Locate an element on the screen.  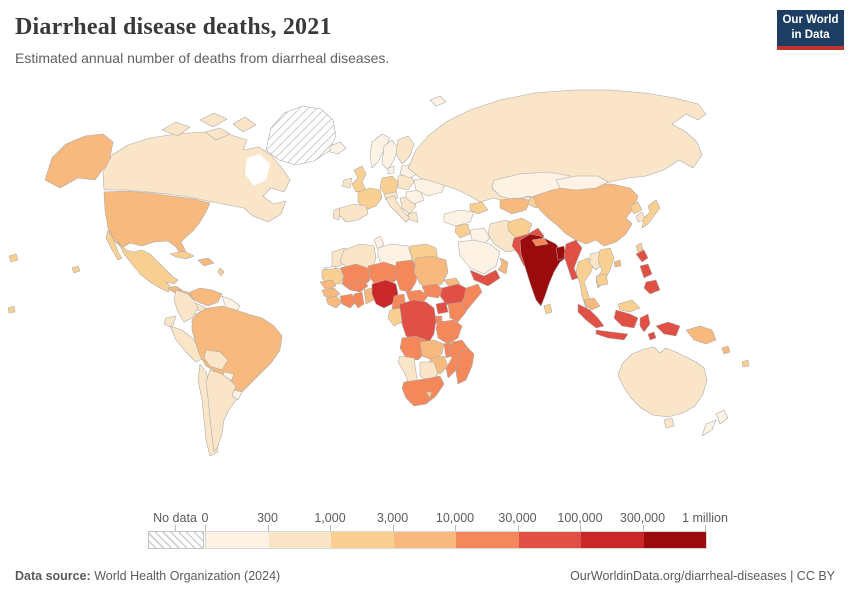
map-region-cambodia is located at coordinates (602, 280).